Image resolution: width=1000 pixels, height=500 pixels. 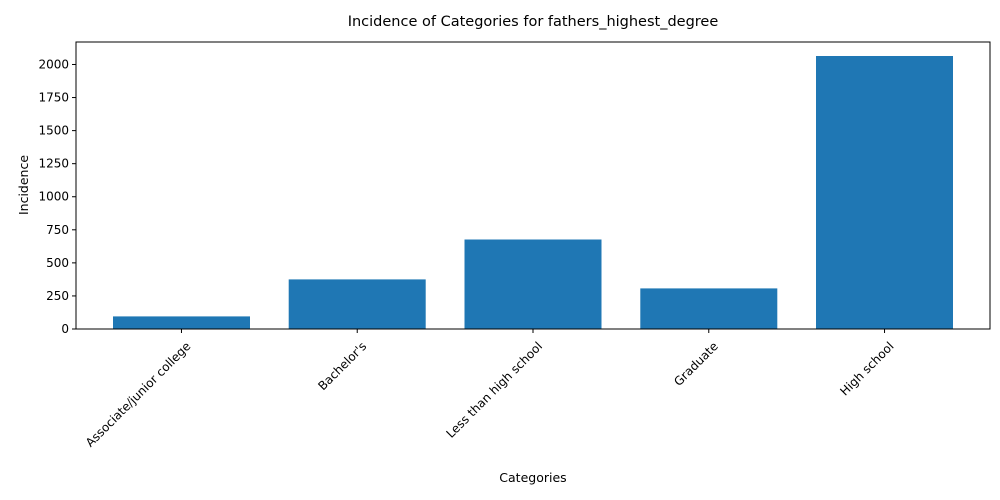 What do you see at coordinates (57, 296) in the screenshot?
I see `y-tick-label: 250` at bounding box center [57, 296].